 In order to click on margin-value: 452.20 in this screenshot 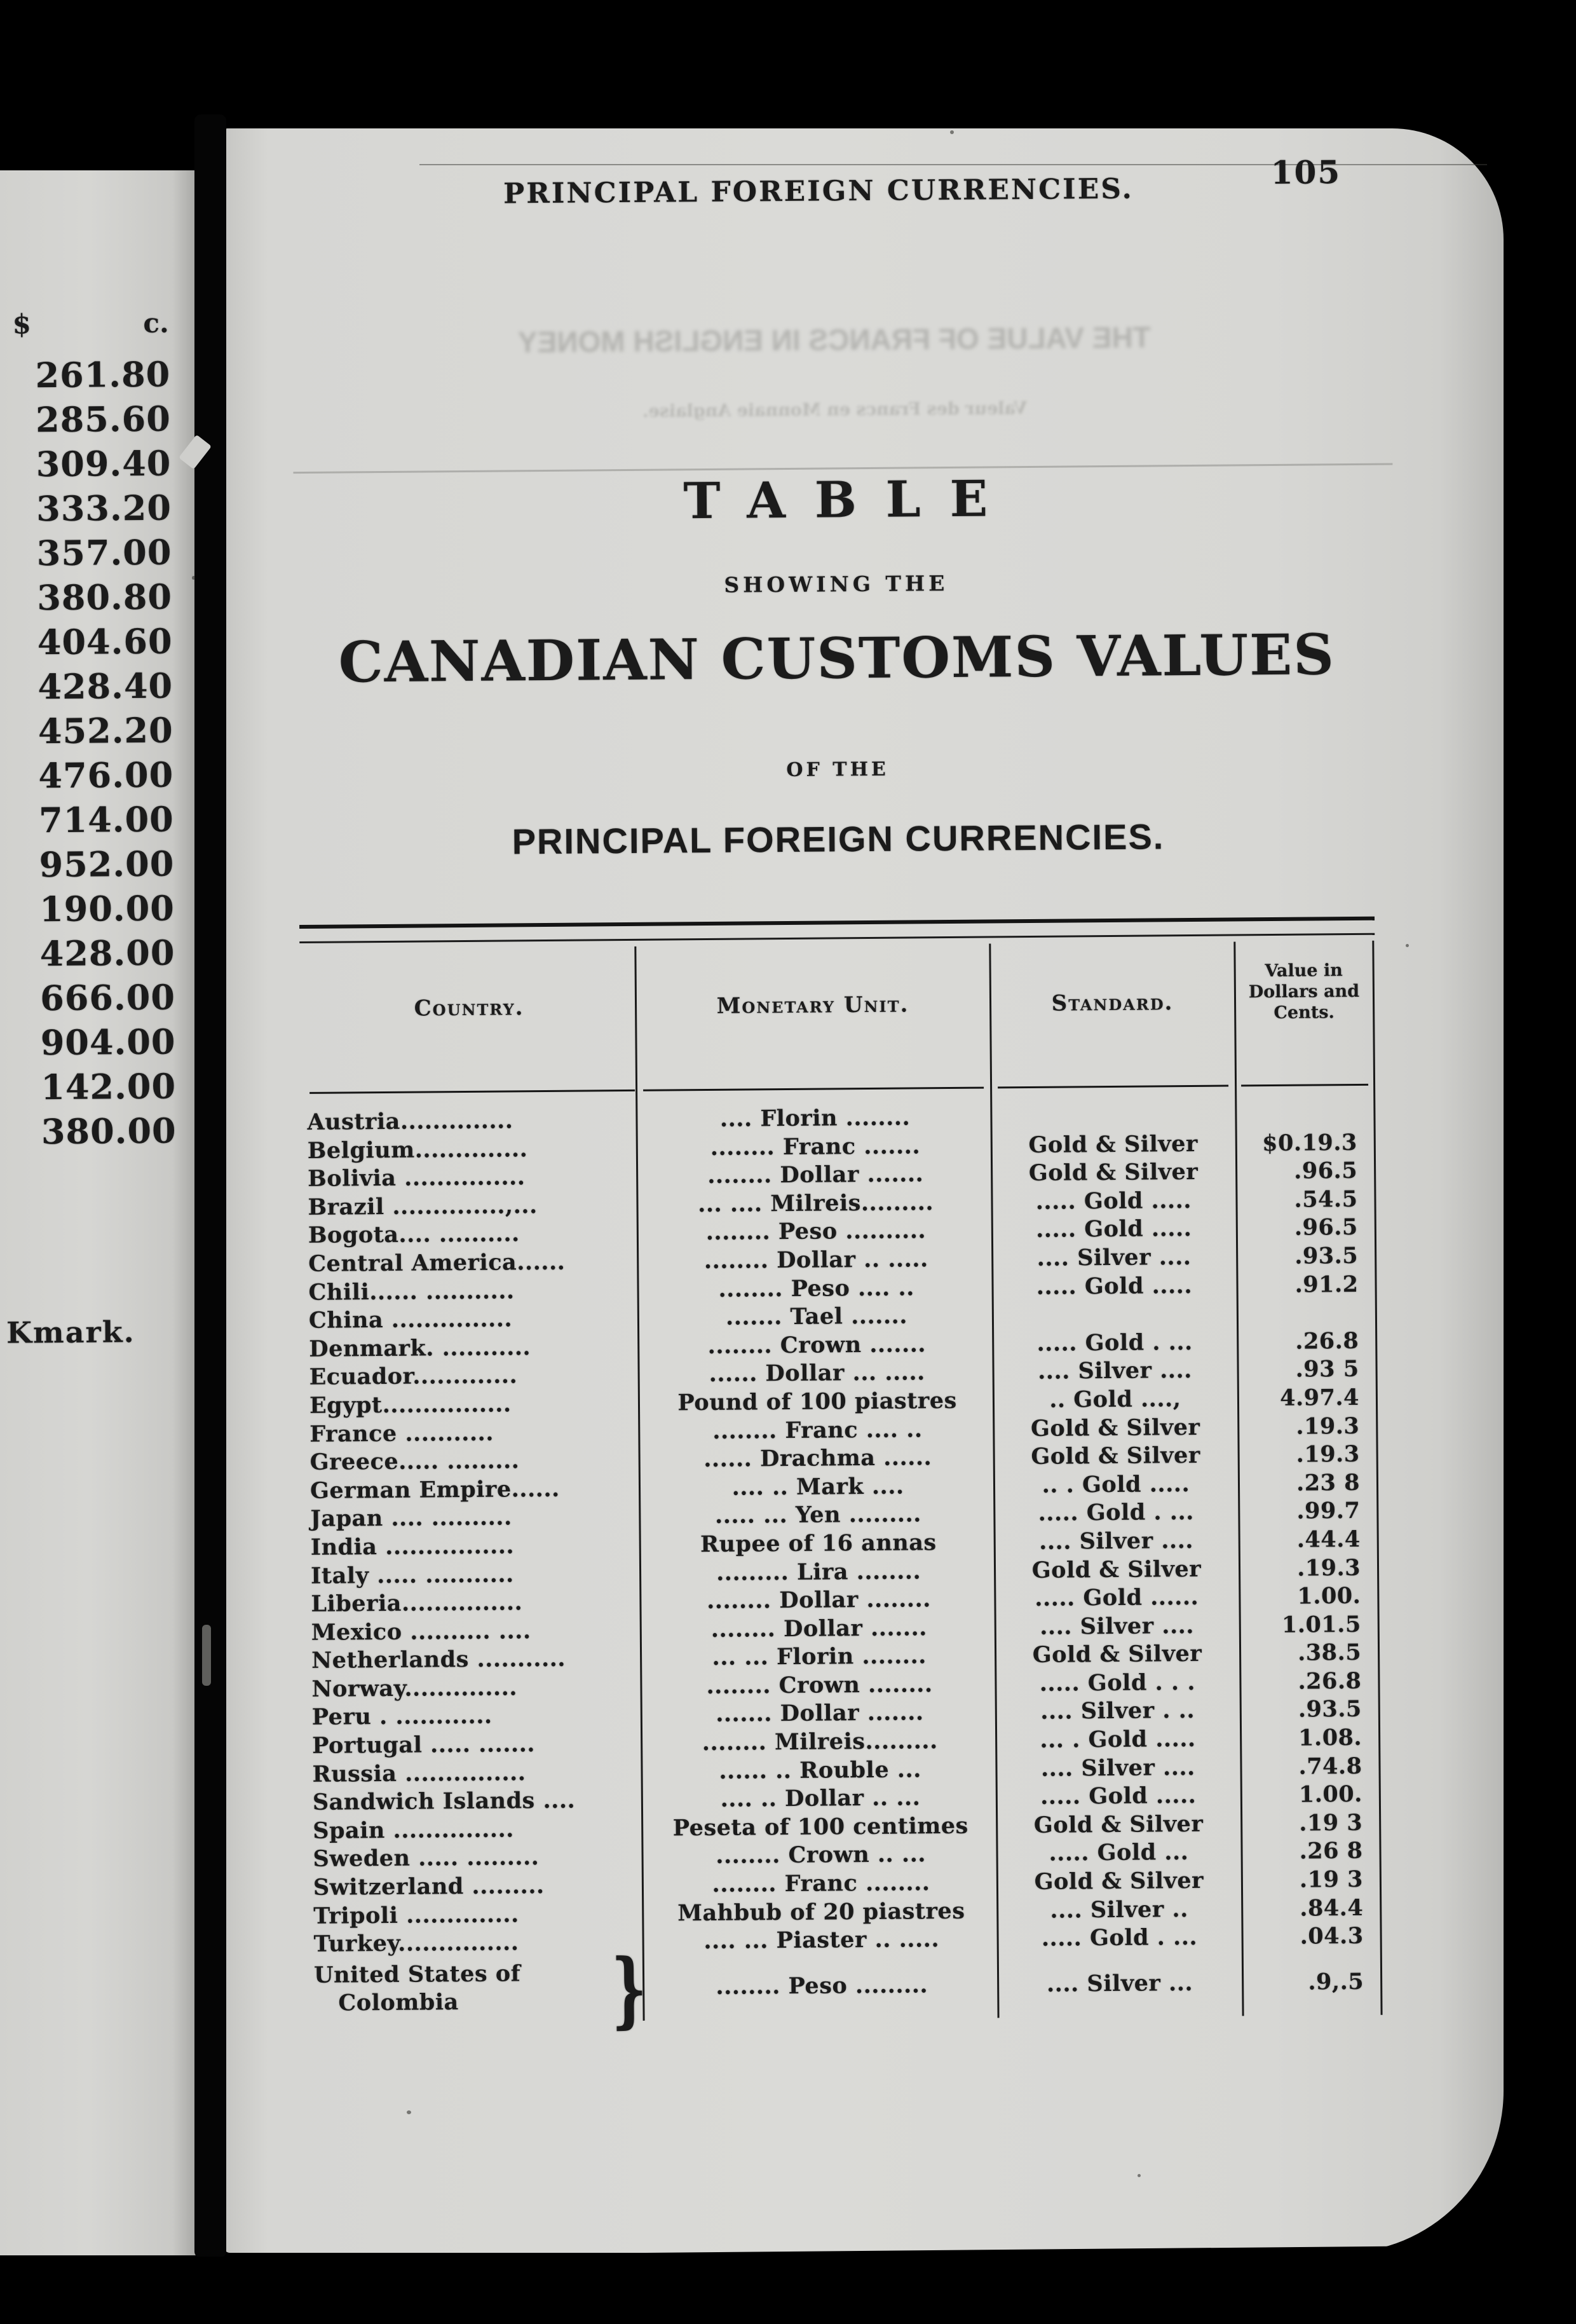, I will do `click(105, 730)`.